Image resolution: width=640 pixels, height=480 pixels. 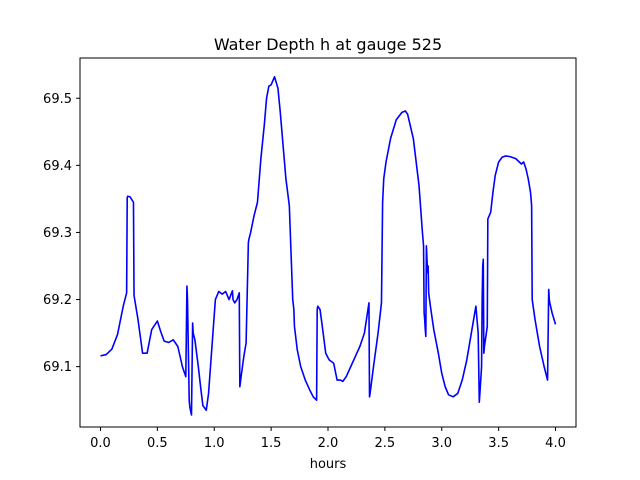 I want to click on y-axis: 69.1 69.2 69.3 69.4 69.5, so click(x=61, y=233).